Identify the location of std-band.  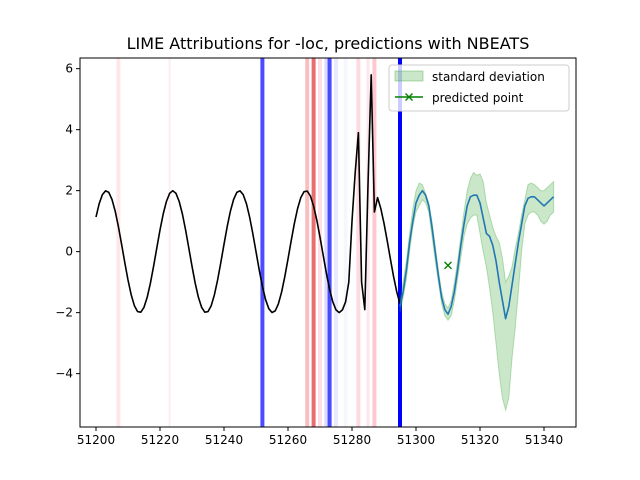
(477, 292).